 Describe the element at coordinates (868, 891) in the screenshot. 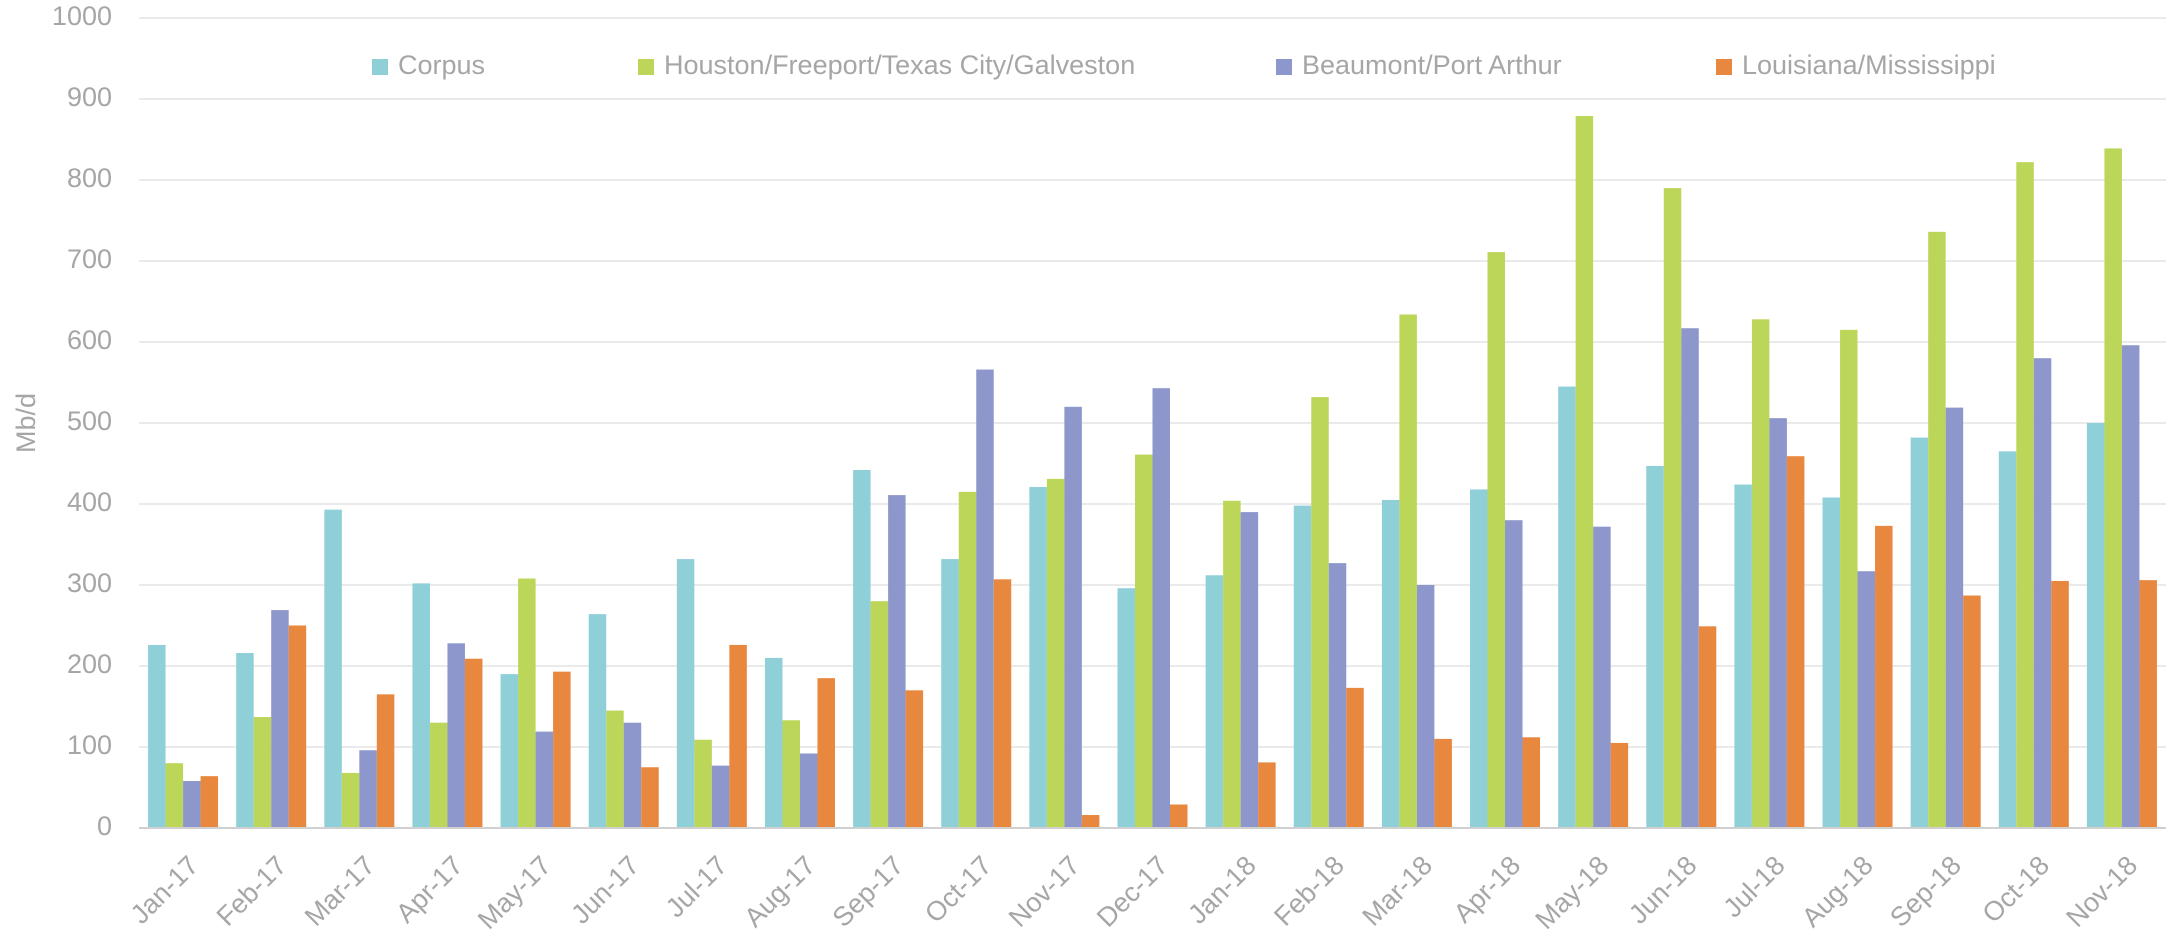

I see `x-tick-label: Sep-17` at that location.